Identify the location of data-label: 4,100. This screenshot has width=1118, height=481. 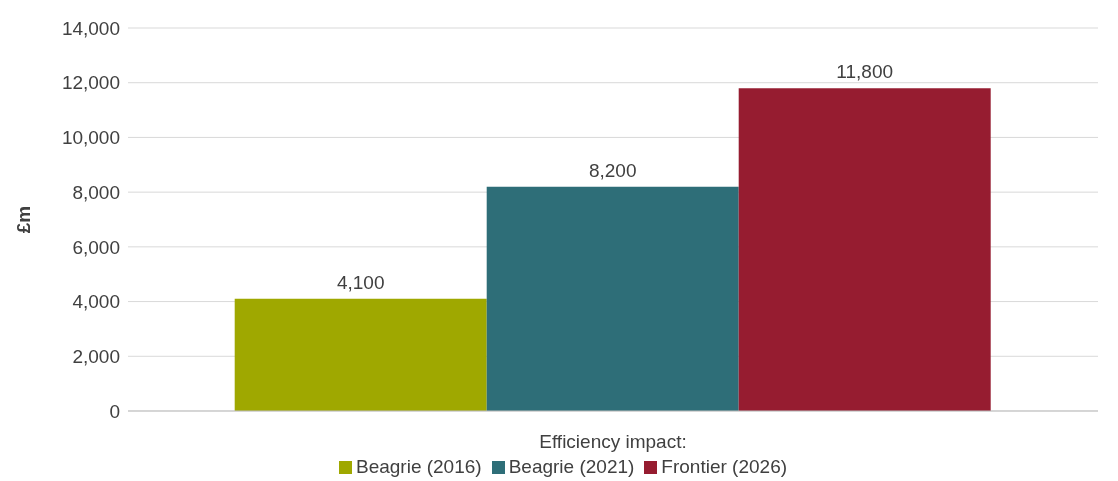
(360, 282).